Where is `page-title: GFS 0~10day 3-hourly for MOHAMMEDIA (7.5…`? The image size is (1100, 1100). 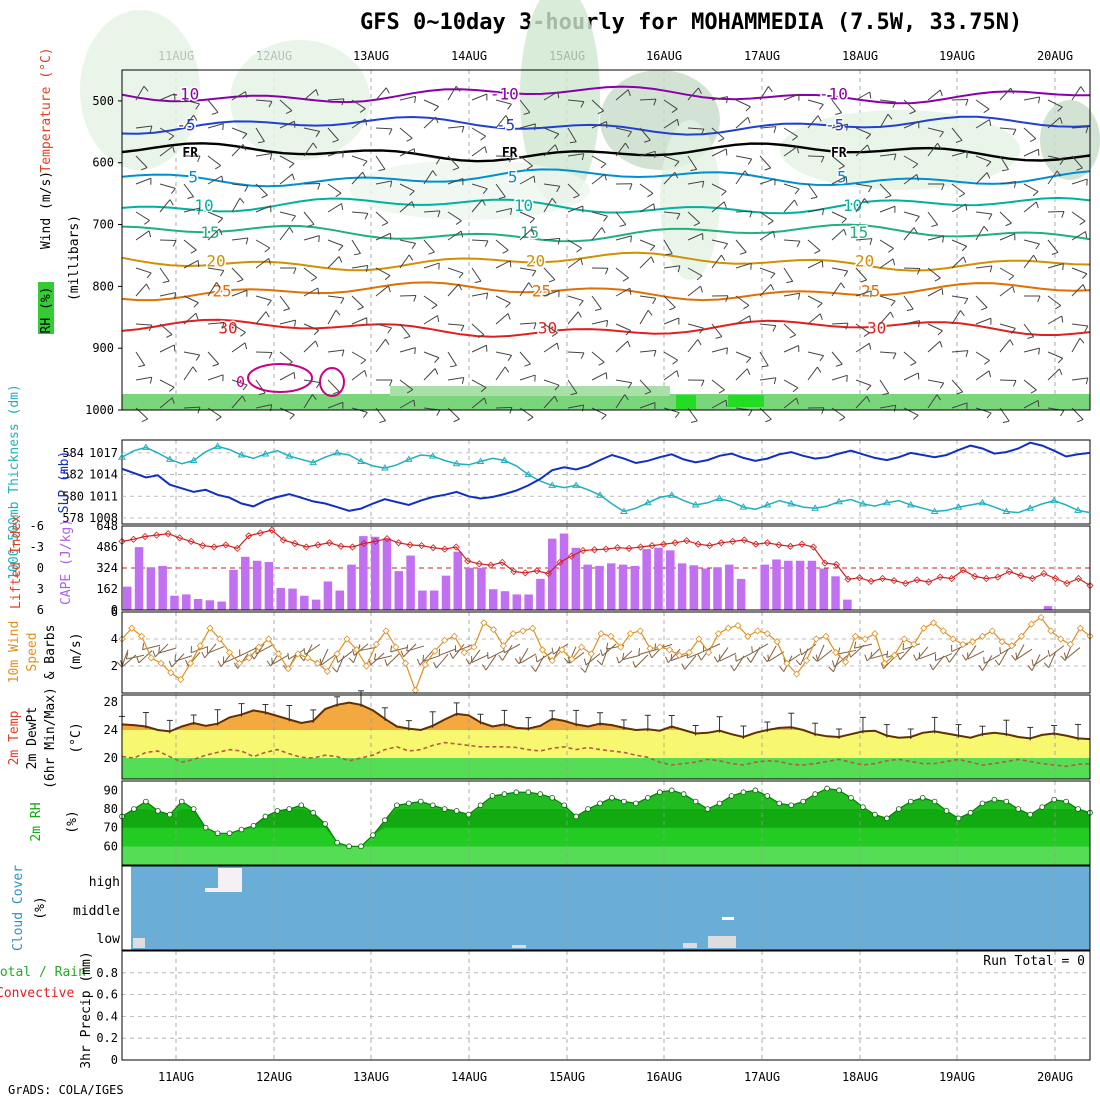 page-title: GFS 0~10day 3-hourly for MOHAMMEDIA (7.5… is located at coordinates (691, 22).